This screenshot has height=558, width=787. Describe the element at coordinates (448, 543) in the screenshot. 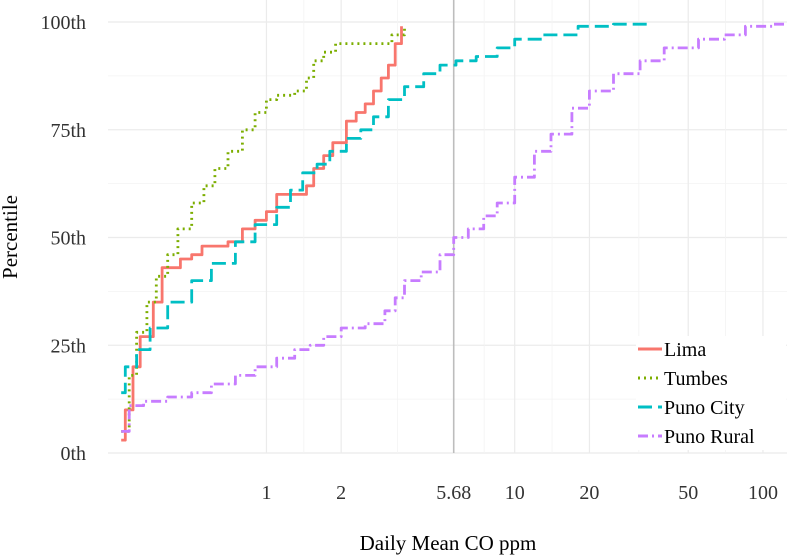

I see `x-axis-title: Daily Mean CO ppm` at that location.